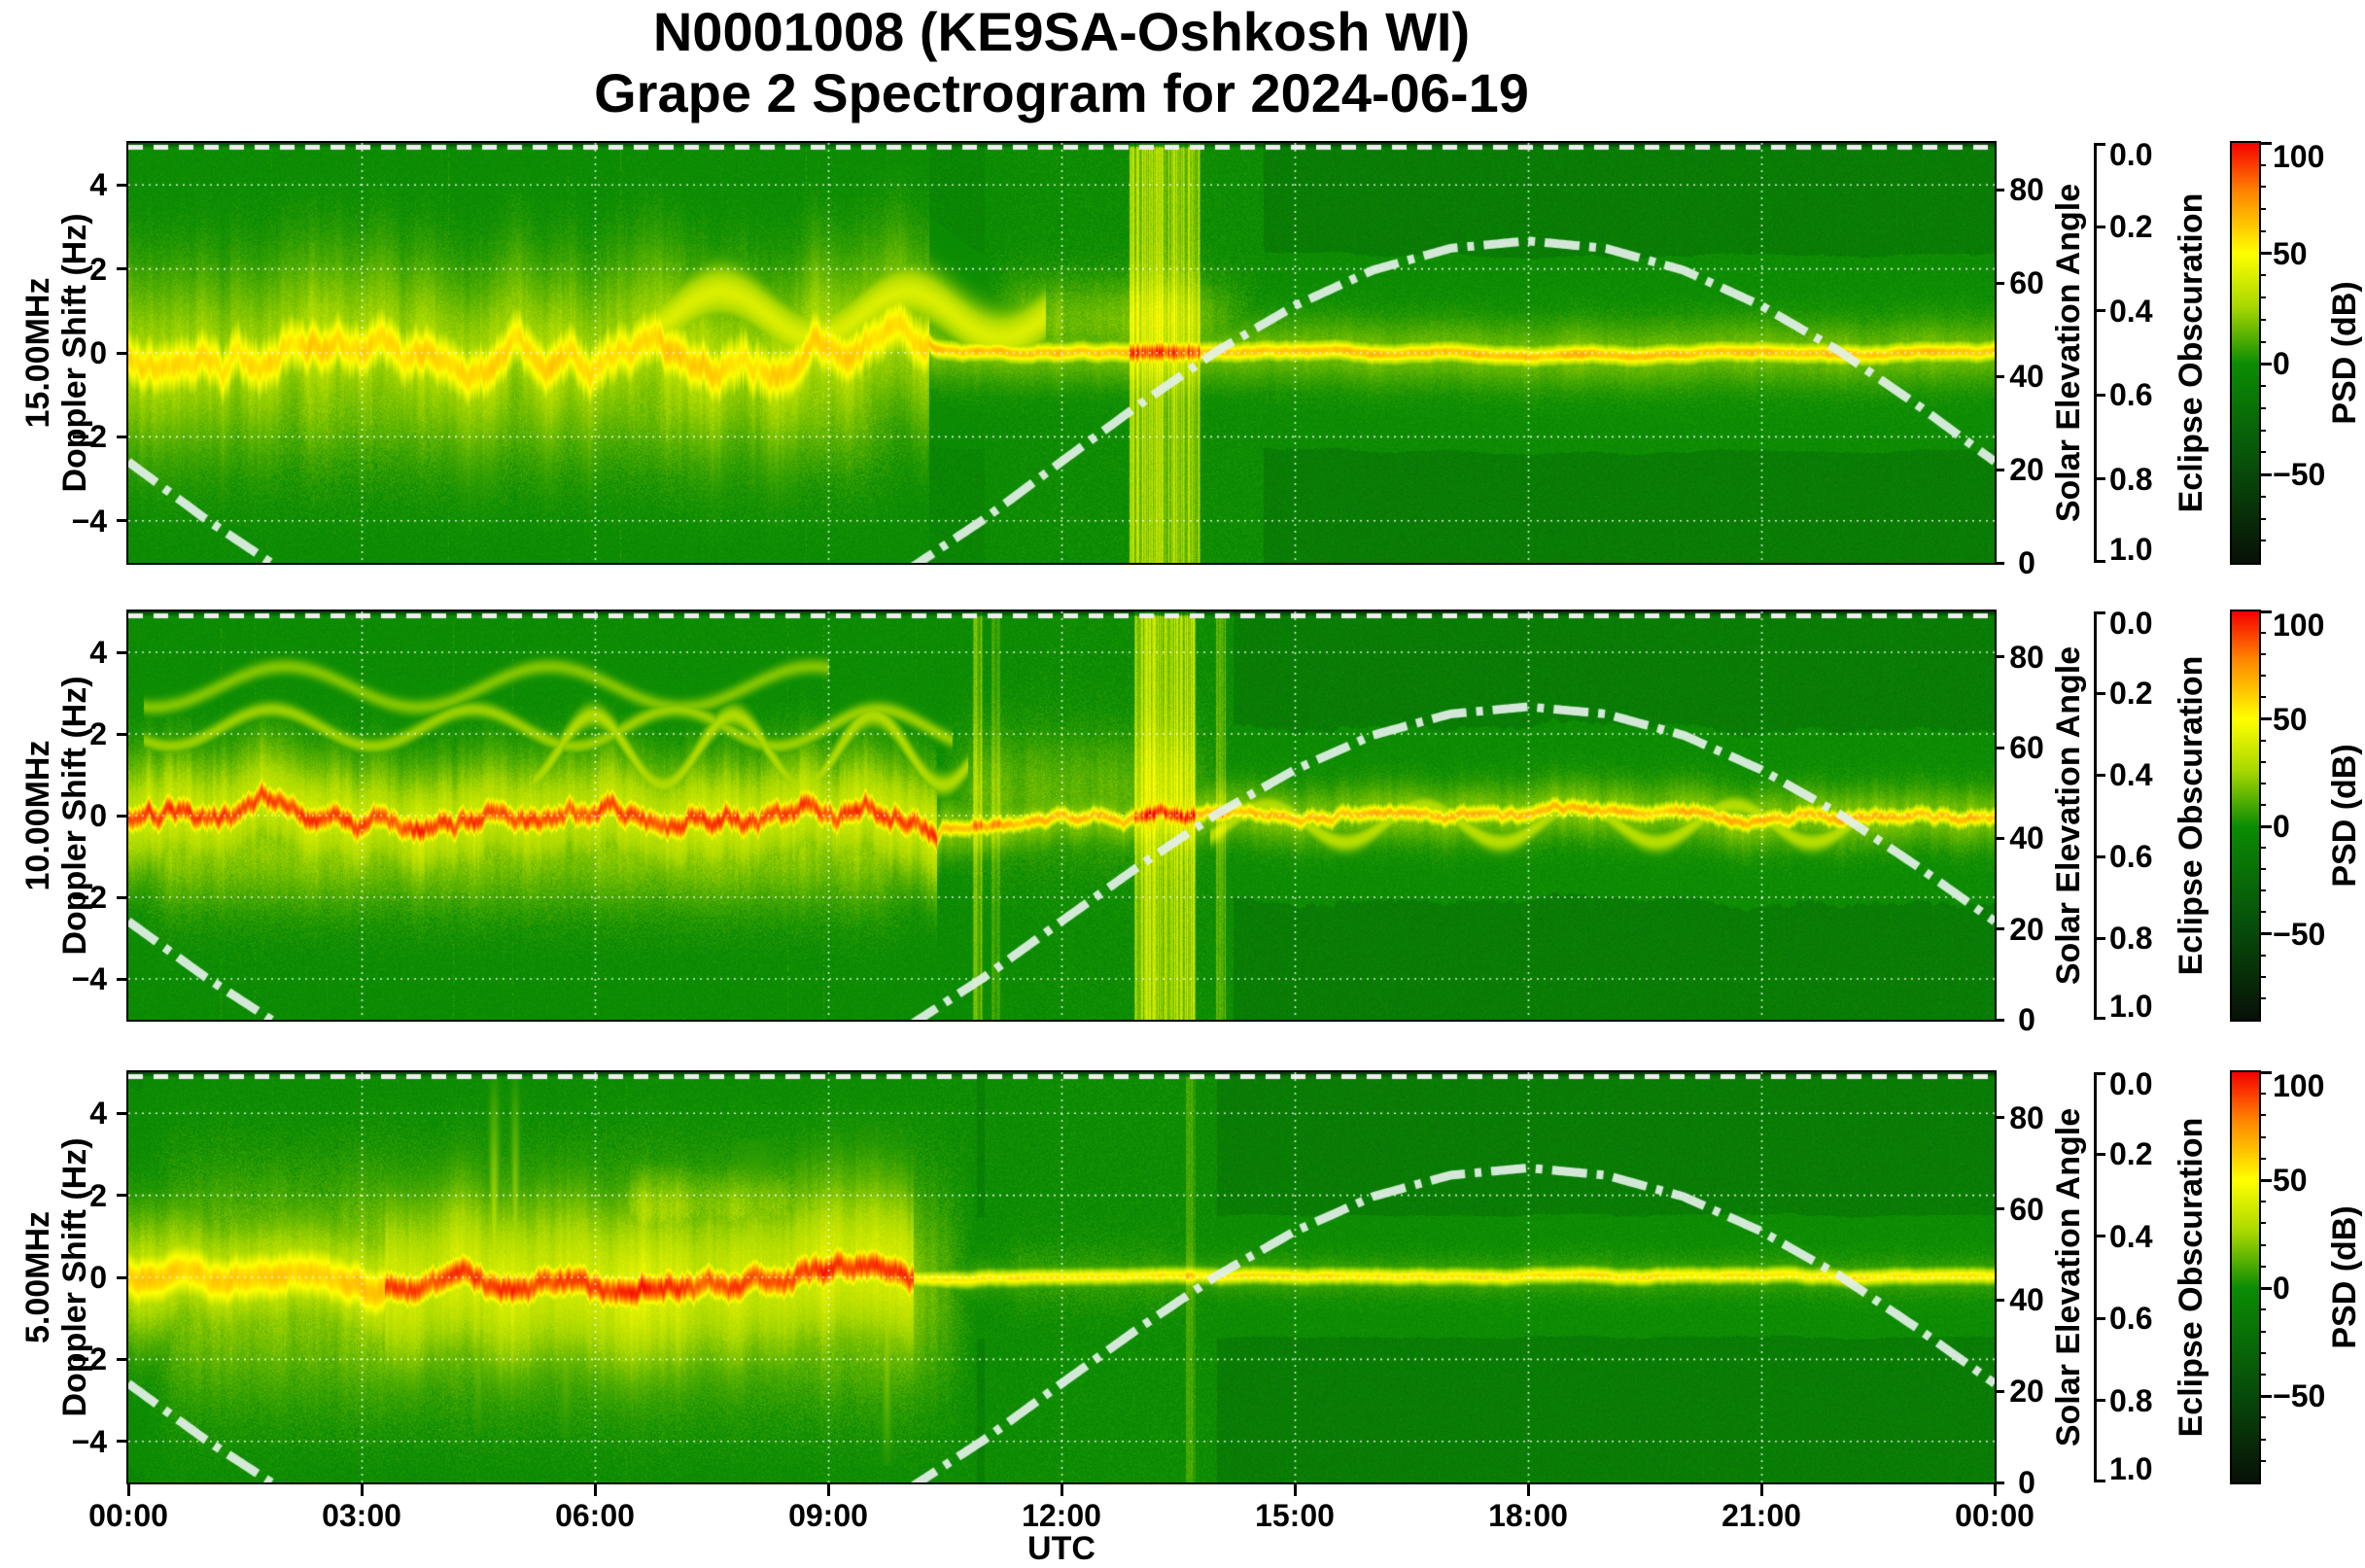 This screenshot has height=1568, width=2365. What do you see at coordinates (2027, 1209) in the screenshot?
I see `solar-tick-label: 60` at bounding box center [2027, 1209].